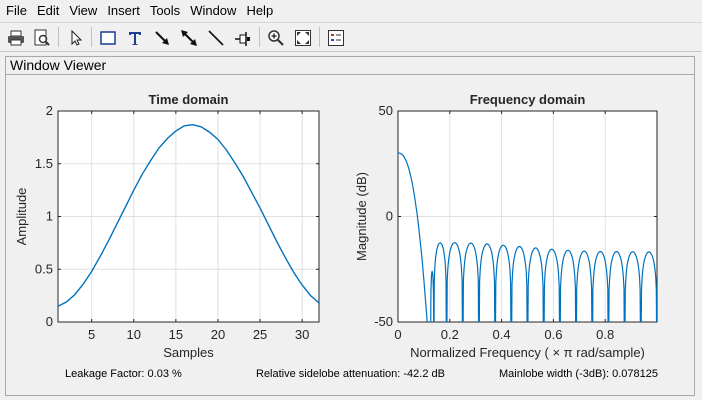 Image resolution: width=702 pixels, height=400 pixels. What do you see at coordinates (83, 10) in the screenshot?
I see `menu-view: View` at bounding box center [83, 10].